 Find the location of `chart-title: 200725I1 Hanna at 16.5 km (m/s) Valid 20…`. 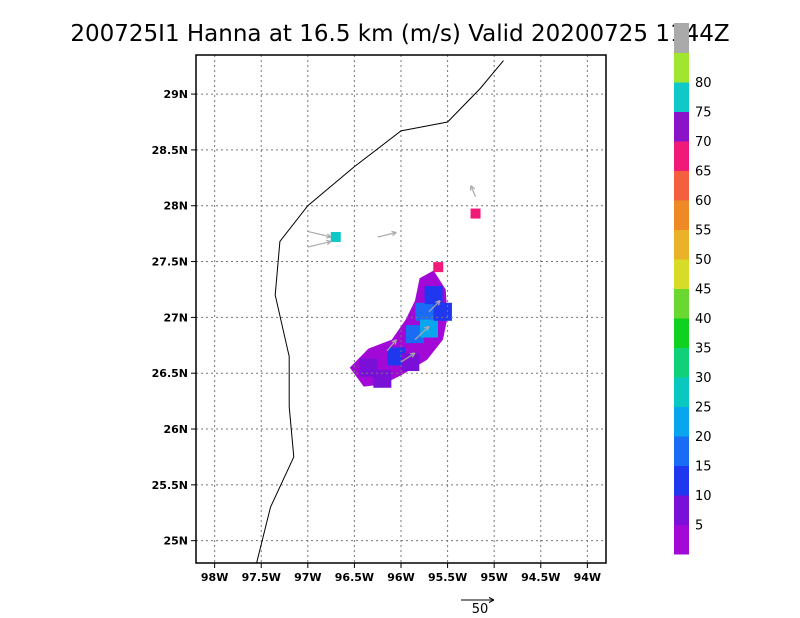

chart-title: 200725I1 Hanna at 16.5 km (m/s) Valid 20… is located at coordinates (399, 34).